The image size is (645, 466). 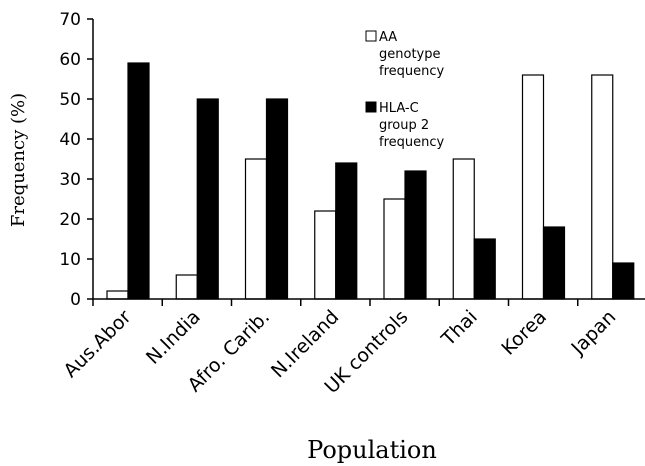 I want to click on legend-swatch-hla, so click(x=371, y=107).